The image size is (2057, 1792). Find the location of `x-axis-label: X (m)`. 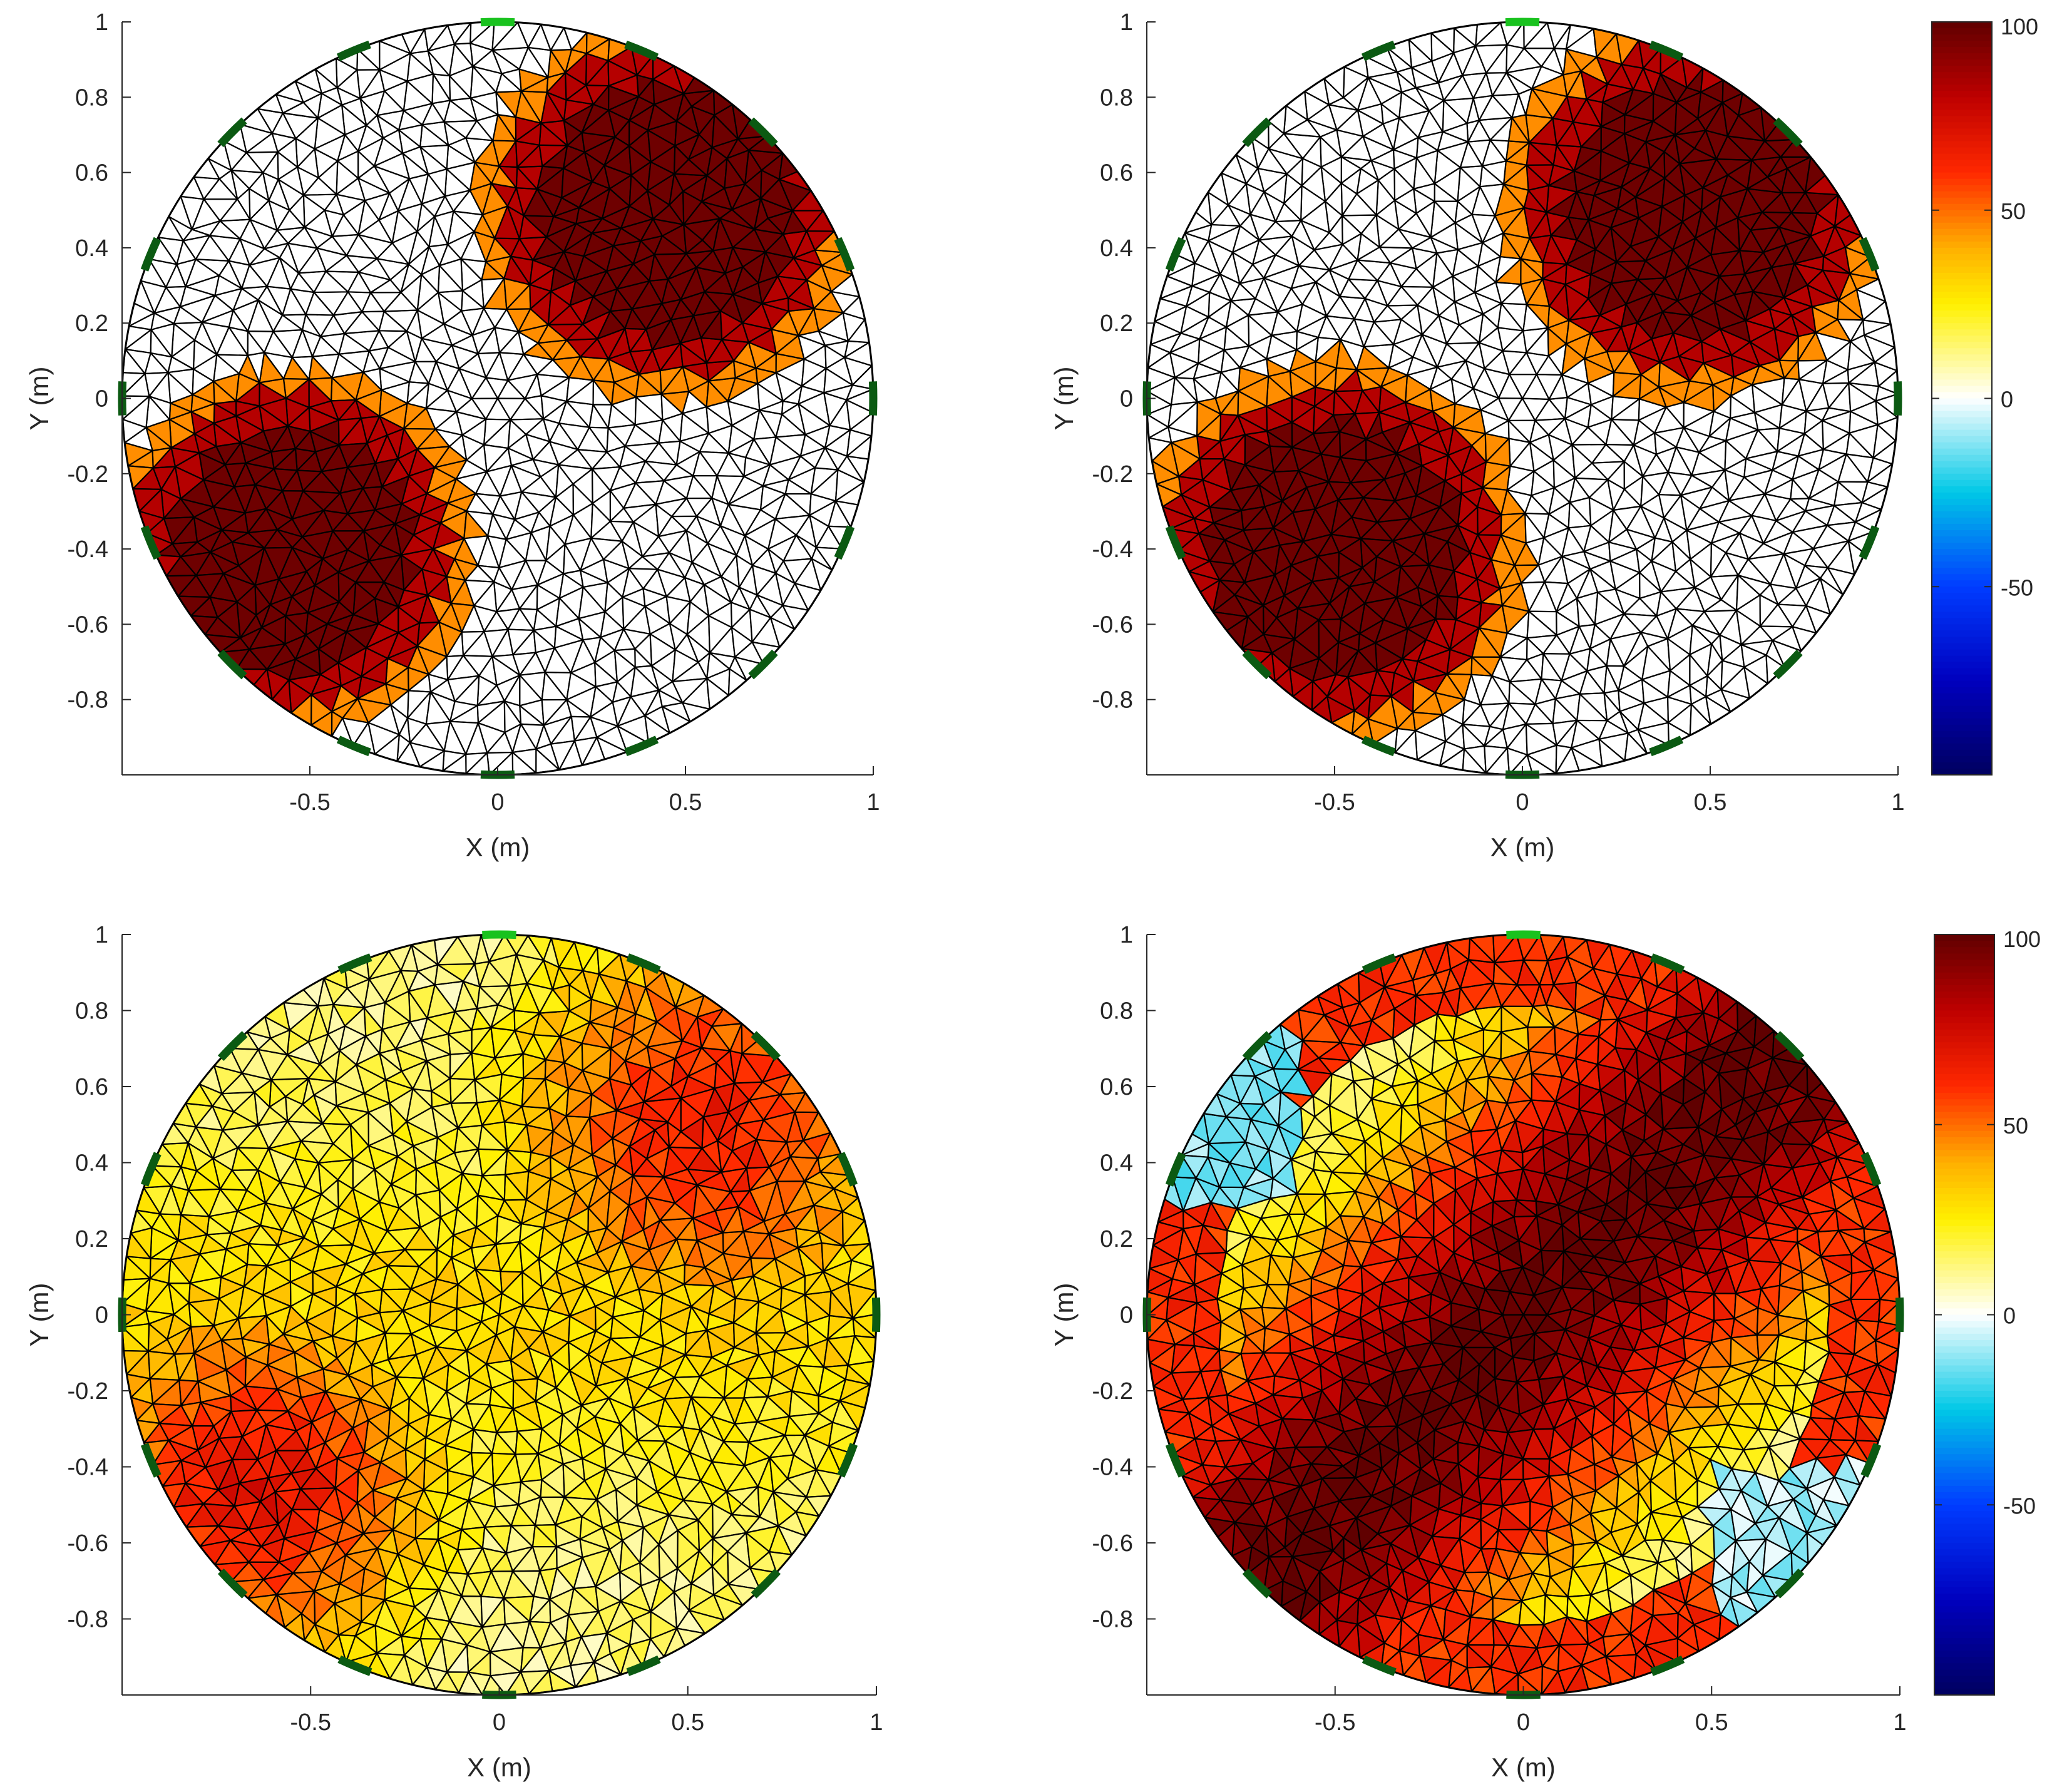

x-axis-label: X (m) is located at coordinates (1522, 847).